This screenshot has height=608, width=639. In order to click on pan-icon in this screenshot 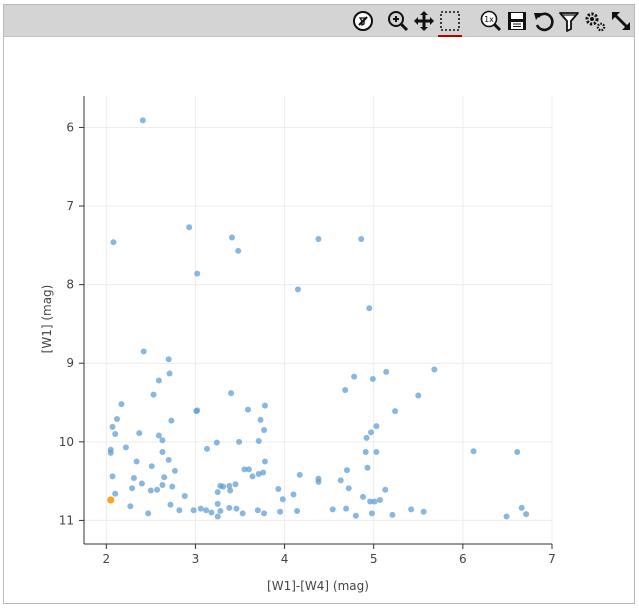, I will do `click(424, 21)`.